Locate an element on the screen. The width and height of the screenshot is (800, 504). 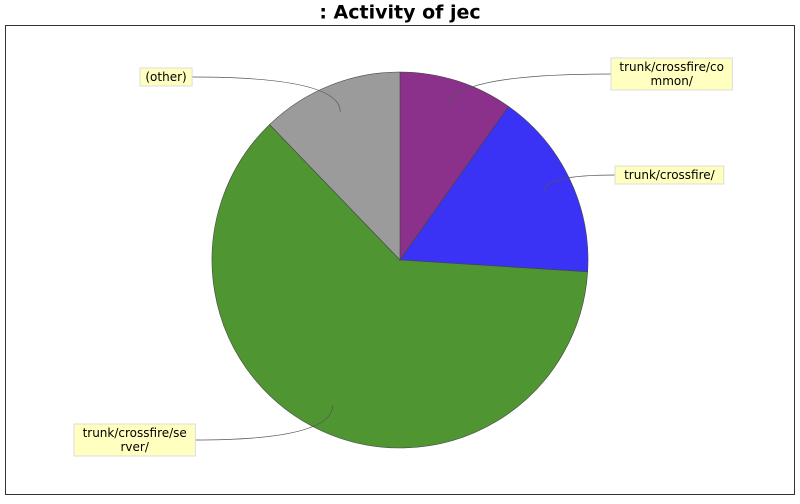
slice-label: trunk/crossfire/ is located at coordinates (634, 178).